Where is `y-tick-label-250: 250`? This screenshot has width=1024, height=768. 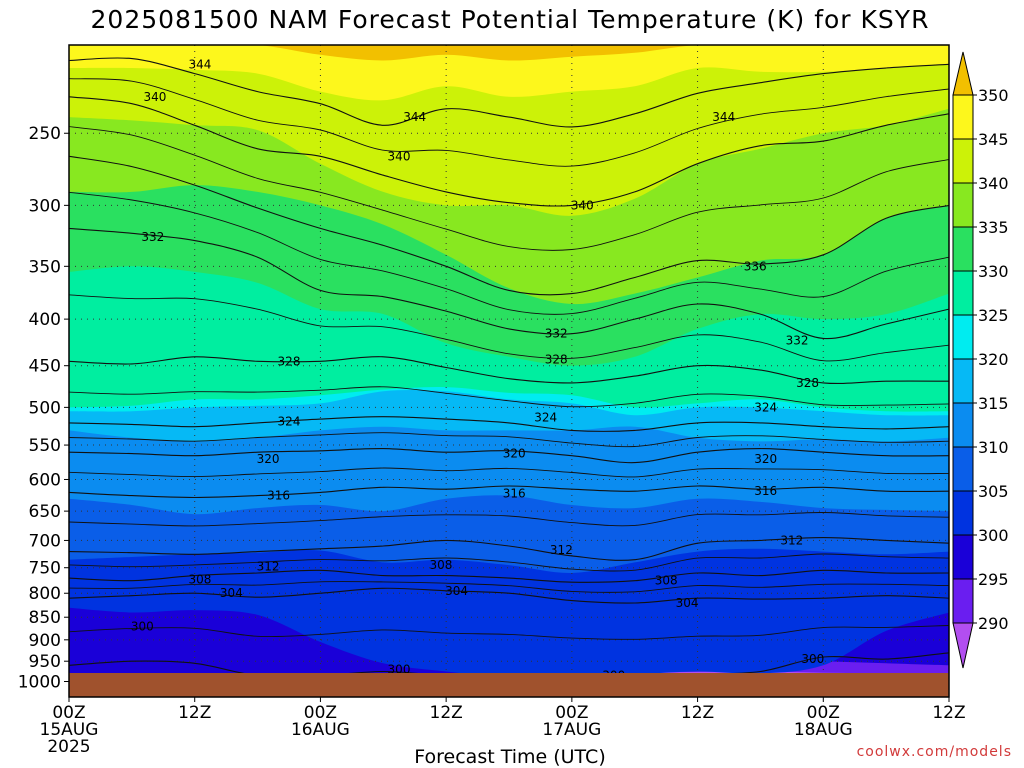
y-tick-label-250: 250 is located at coordinates (45, 134).